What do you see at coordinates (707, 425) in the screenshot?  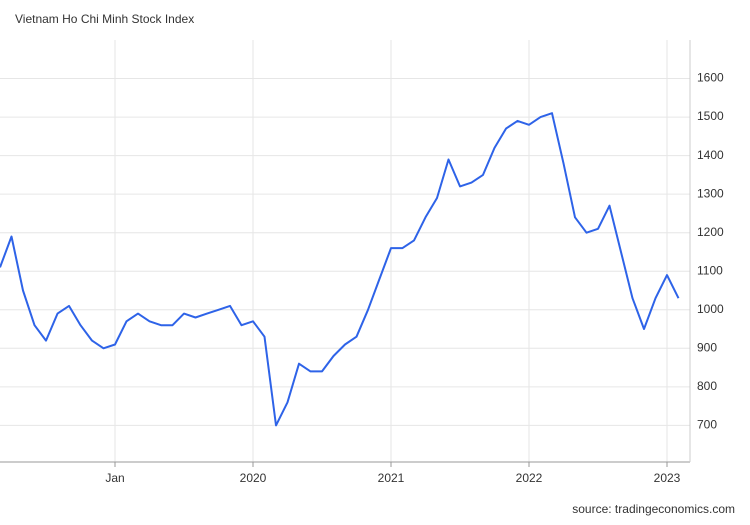 I see `y-tick-label: 700` at bounding box center [707, 425].